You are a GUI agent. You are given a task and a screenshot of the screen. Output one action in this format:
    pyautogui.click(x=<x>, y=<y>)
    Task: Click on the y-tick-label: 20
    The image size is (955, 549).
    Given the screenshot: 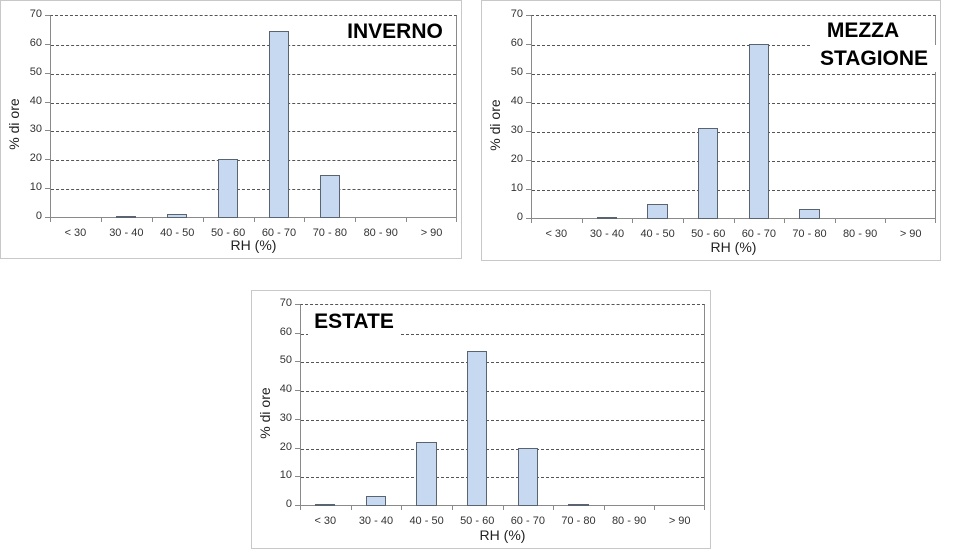 What is the action you would take?
    pyautogui.click(x=35, y=158)
    